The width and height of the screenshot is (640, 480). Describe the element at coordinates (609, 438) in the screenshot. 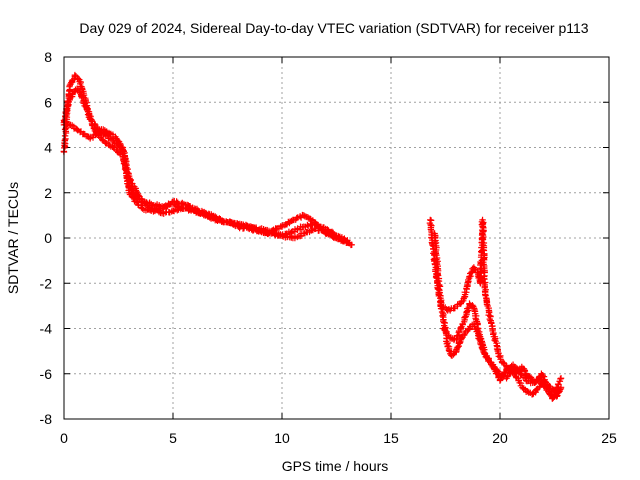

I see `x-tick-label: 25` at that location.